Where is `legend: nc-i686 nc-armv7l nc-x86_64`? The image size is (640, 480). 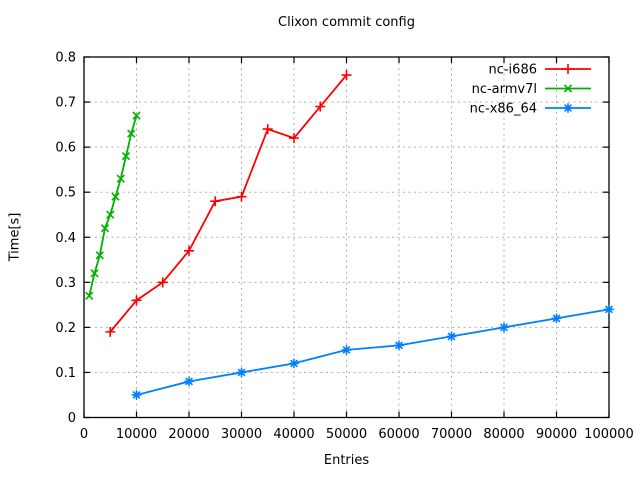 legend: nc-i686 nc-armv7l nc-x86_64 is located at coordinates (530, 90).